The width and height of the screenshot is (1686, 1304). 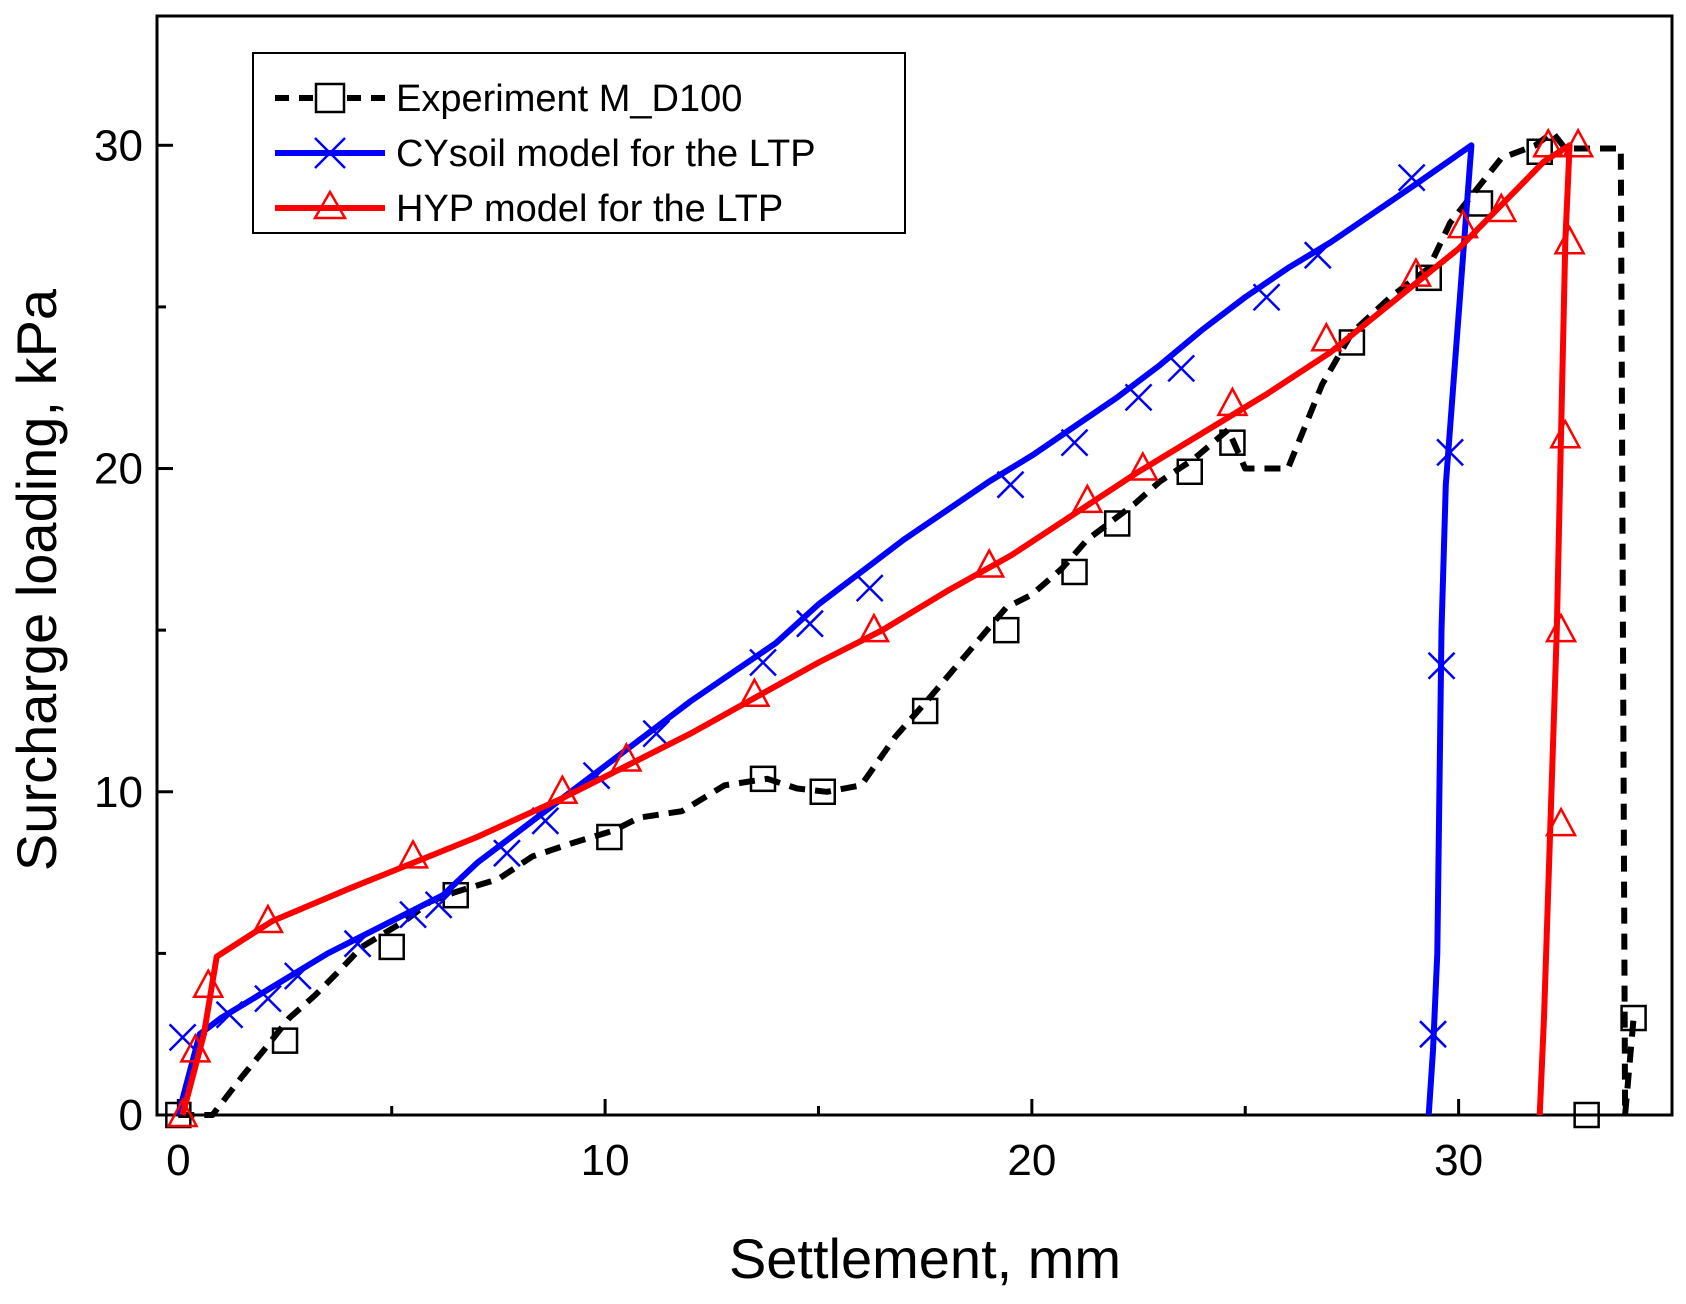 I want to click on y-axis-title: Surcharge loading, kPa, so click(x=36, y=579).